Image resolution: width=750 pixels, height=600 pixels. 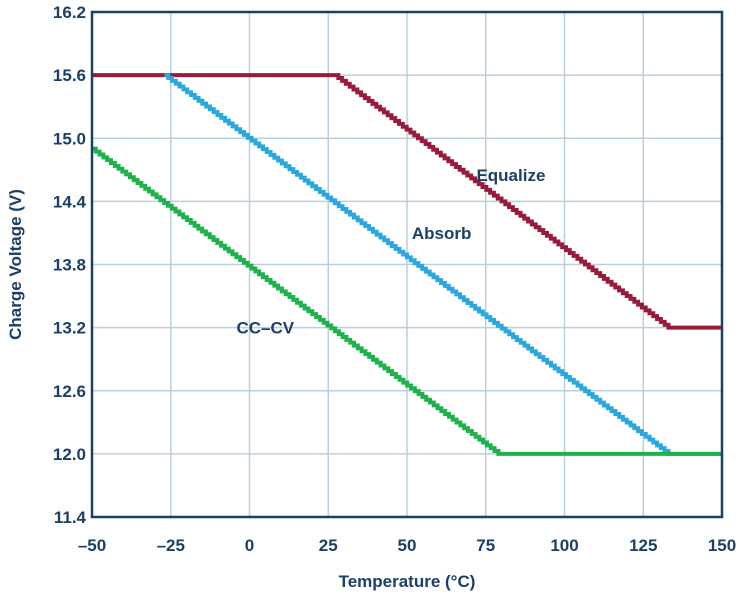 I want to click on y-tick-label: 12.0, so click(x=69, y=454).